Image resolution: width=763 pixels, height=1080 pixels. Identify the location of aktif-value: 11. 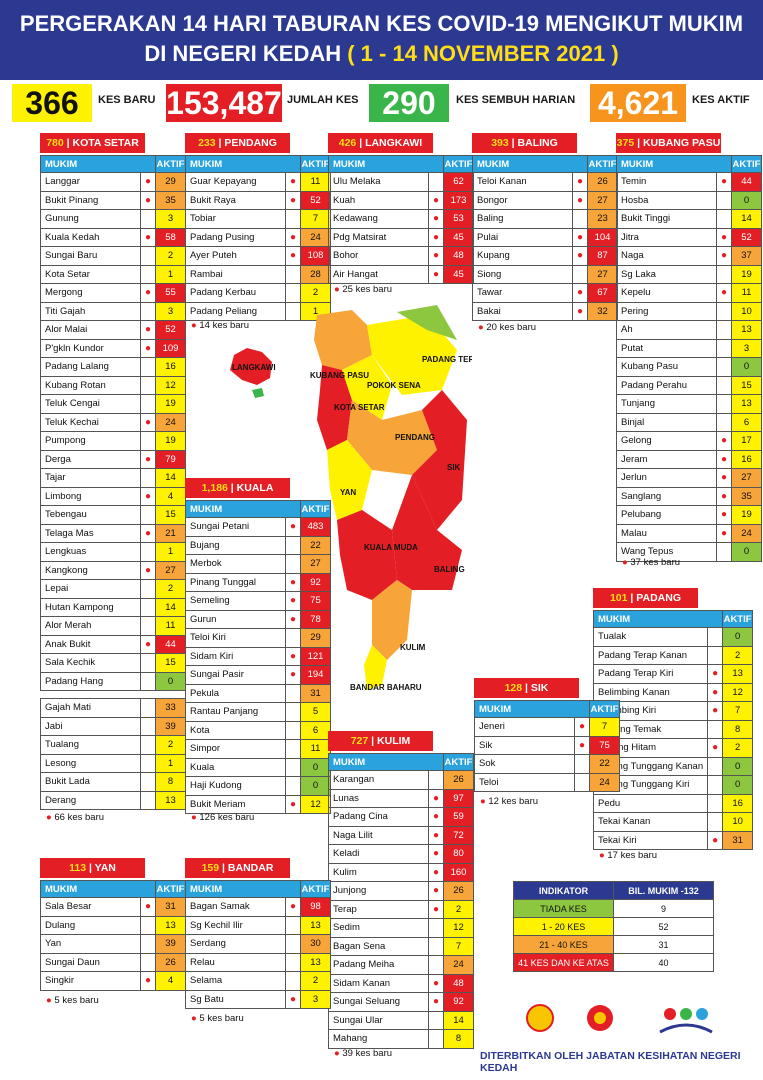
(746, 293).